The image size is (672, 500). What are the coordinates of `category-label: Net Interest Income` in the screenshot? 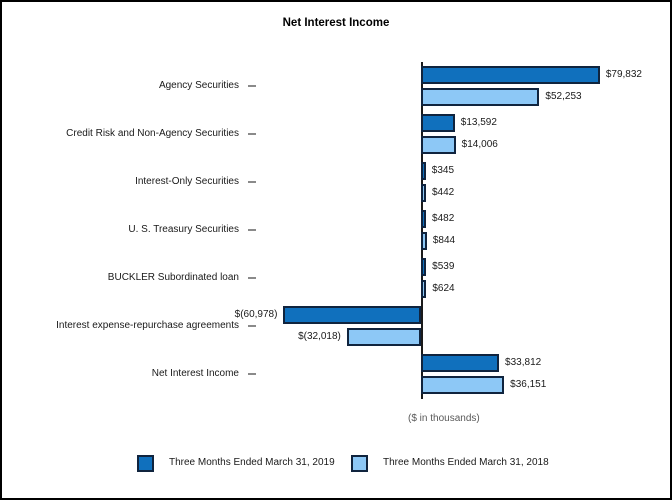 It's located at (195, 373).